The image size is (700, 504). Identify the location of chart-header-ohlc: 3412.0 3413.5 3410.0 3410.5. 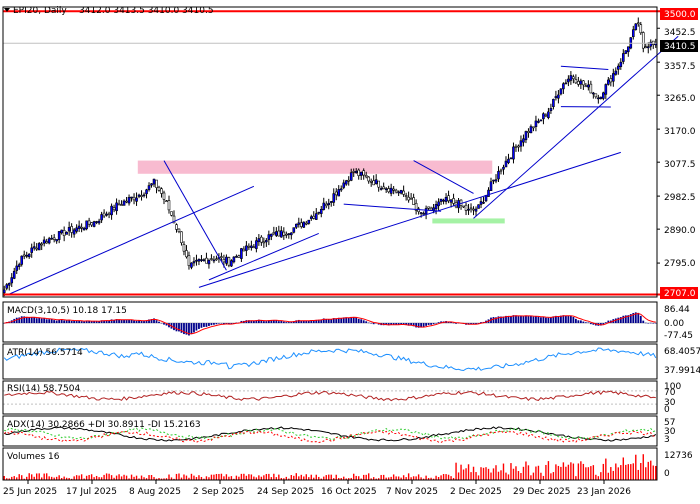
(146, 11).